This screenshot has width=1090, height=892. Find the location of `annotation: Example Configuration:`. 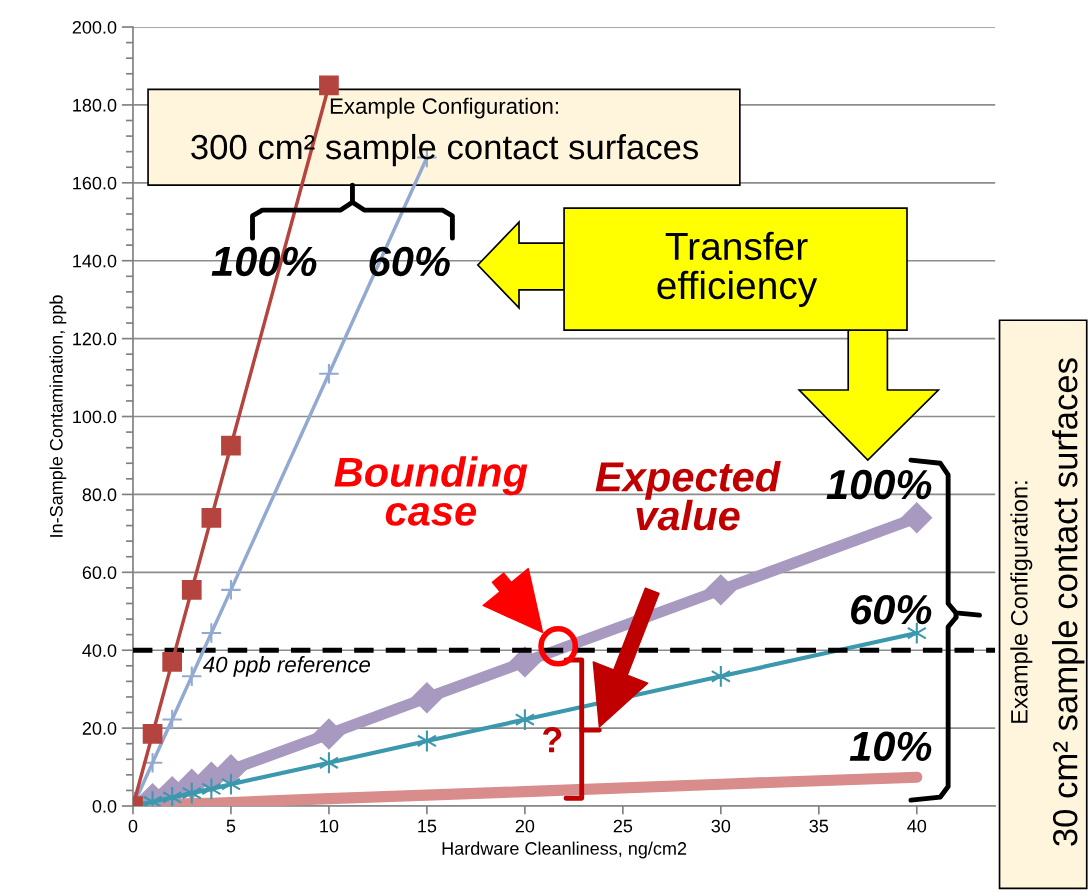

annotation: Example Configuration: is located at coordinates (444, 108).